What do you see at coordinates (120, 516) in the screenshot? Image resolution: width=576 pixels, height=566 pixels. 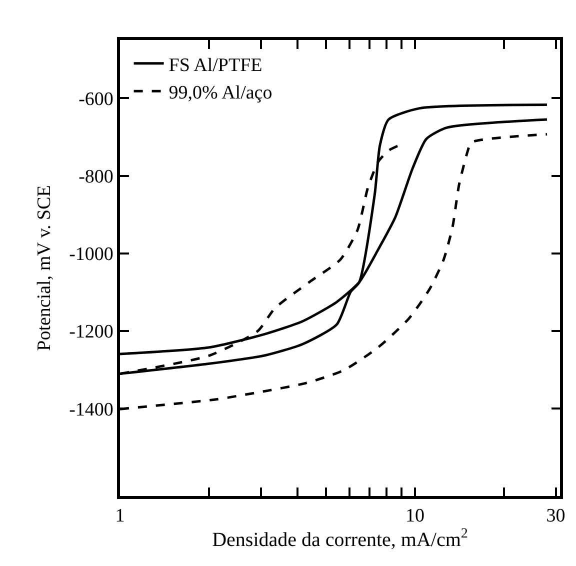 I see `x-tick-label: 1` at bounding box center [120, 516].